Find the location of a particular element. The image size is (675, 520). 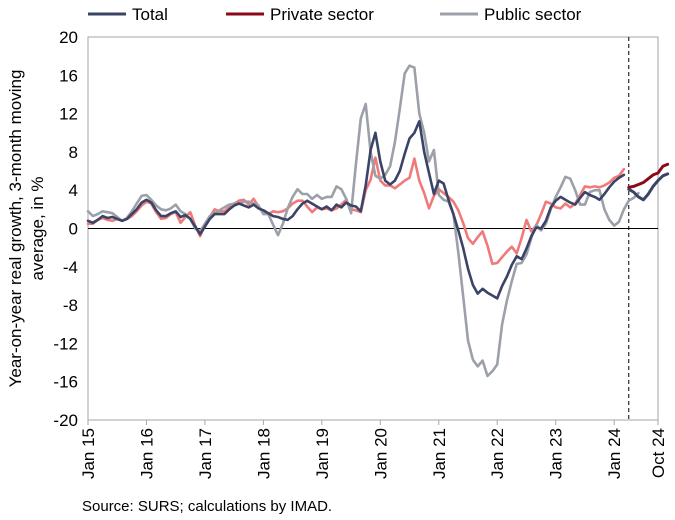

legend-label-total: Total is located at coordinates (150, 14).